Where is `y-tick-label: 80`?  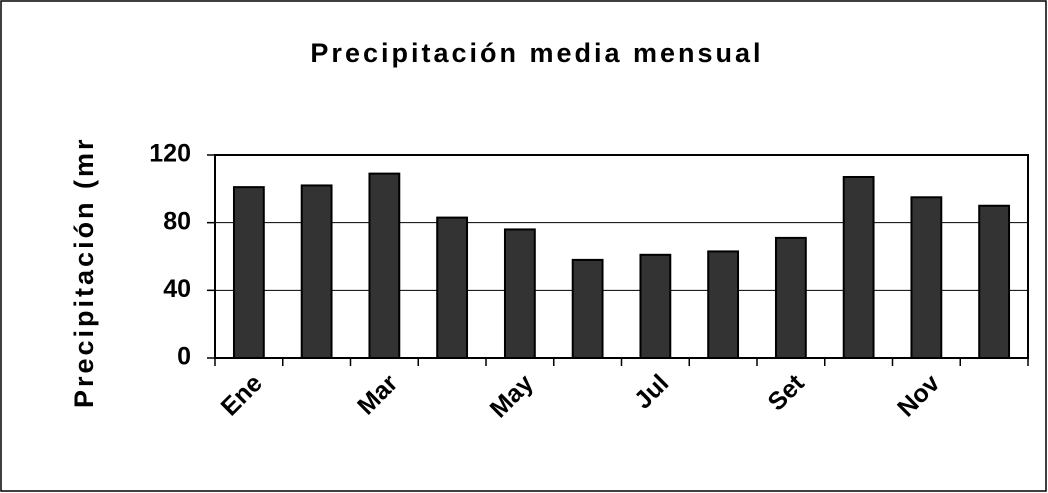
y-tick-label: 80 is located at coordinates (177, 221).